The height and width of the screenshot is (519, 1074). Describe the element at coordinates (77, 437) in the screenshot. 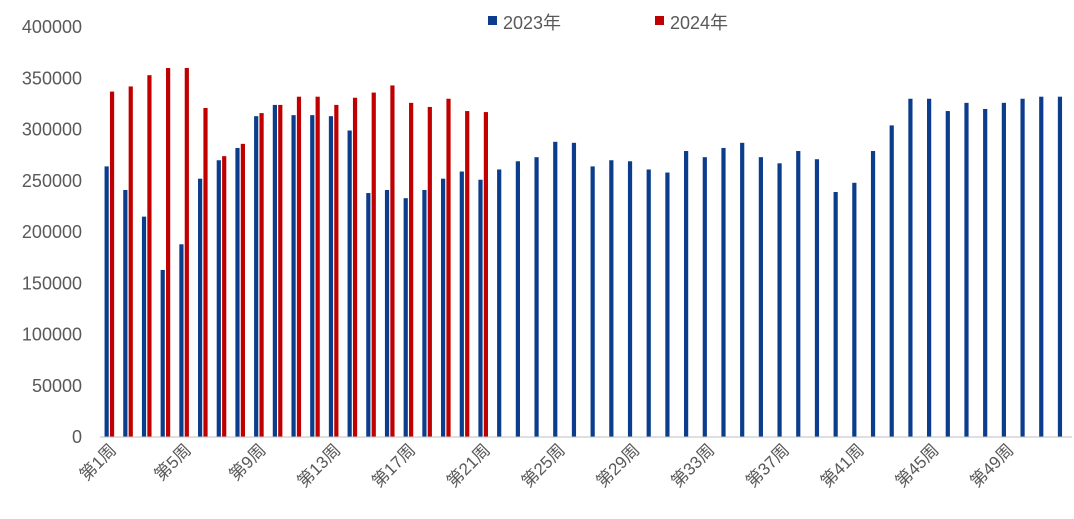

I see `y-tick-label: 0` at that location.